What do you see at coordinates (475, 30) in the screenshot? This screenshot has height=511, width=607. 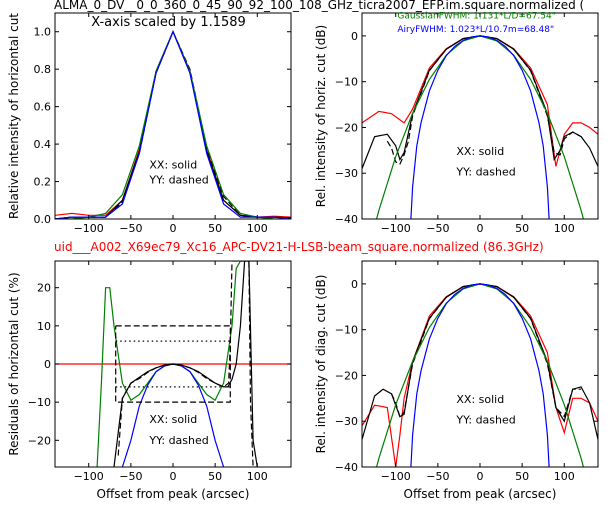 I see `annotation: AiryFWHM: 1.023*L/10.7m=68.48"` at bounding box center [475, 30].